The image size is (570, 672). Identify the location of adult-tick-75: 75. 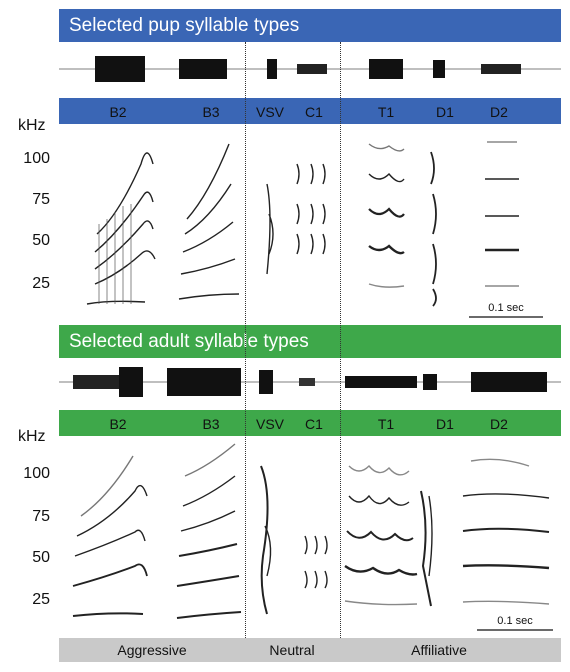
(41, 516).